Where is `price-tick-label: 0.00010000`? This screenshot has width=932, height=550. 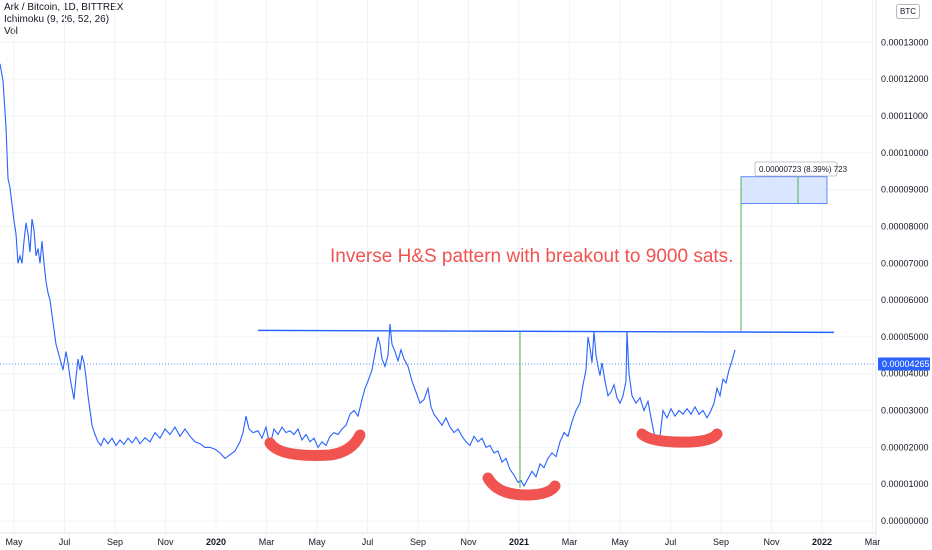
price-tick-label: 0.00010000 is located at coordinates (905, 153).